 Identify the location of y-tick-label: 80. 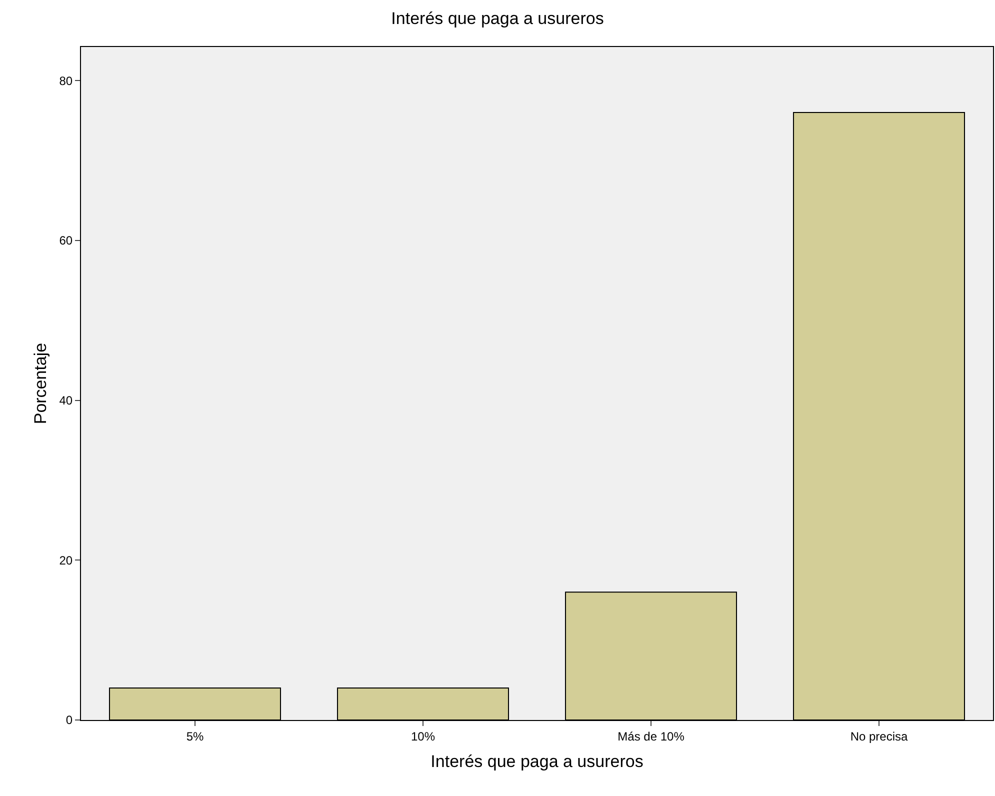
(66, 81).